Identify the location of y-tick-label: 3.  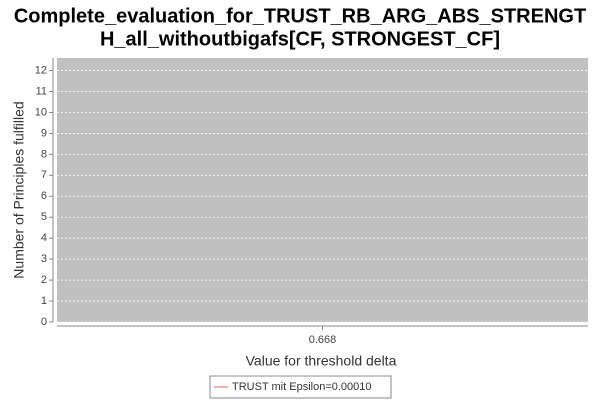
(44, 259).